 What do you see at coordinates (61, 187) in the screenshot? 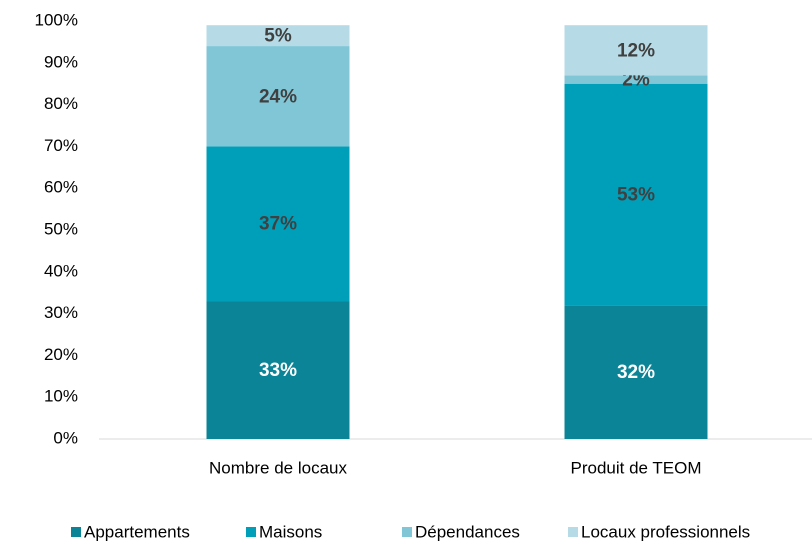
I see `y-tick-label: 60%` at bounding box center [61, 187].